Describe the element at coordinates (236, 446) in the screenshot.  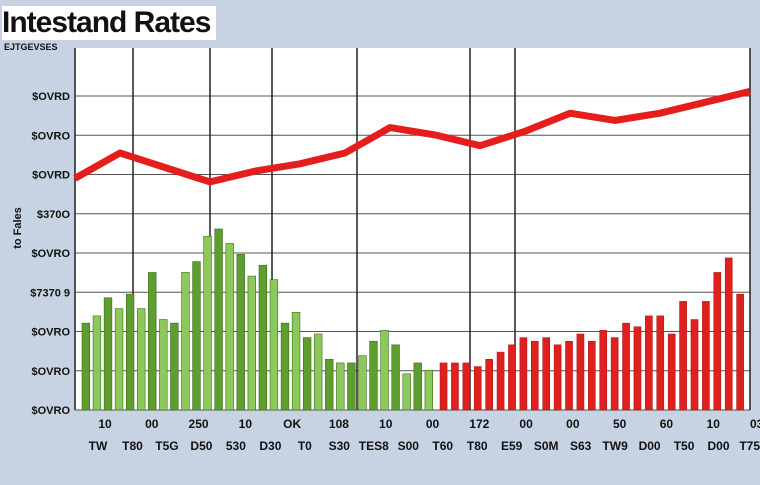
I see `x-tick-label: 530` at that location.